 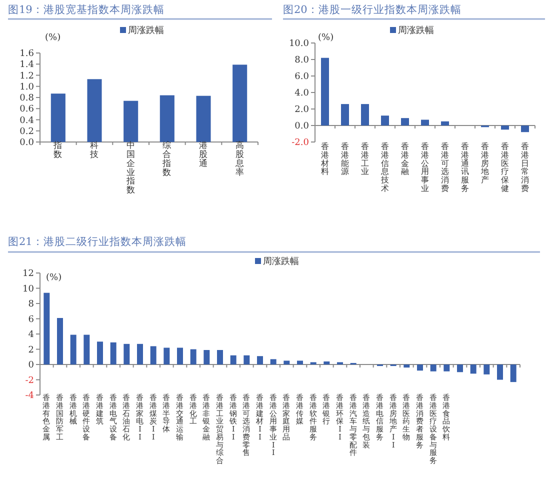 What do you see at coordinates (365, 159) in the screenshot?
I see `x-tick-label: 香港工业` at bounding box center [365, 159].